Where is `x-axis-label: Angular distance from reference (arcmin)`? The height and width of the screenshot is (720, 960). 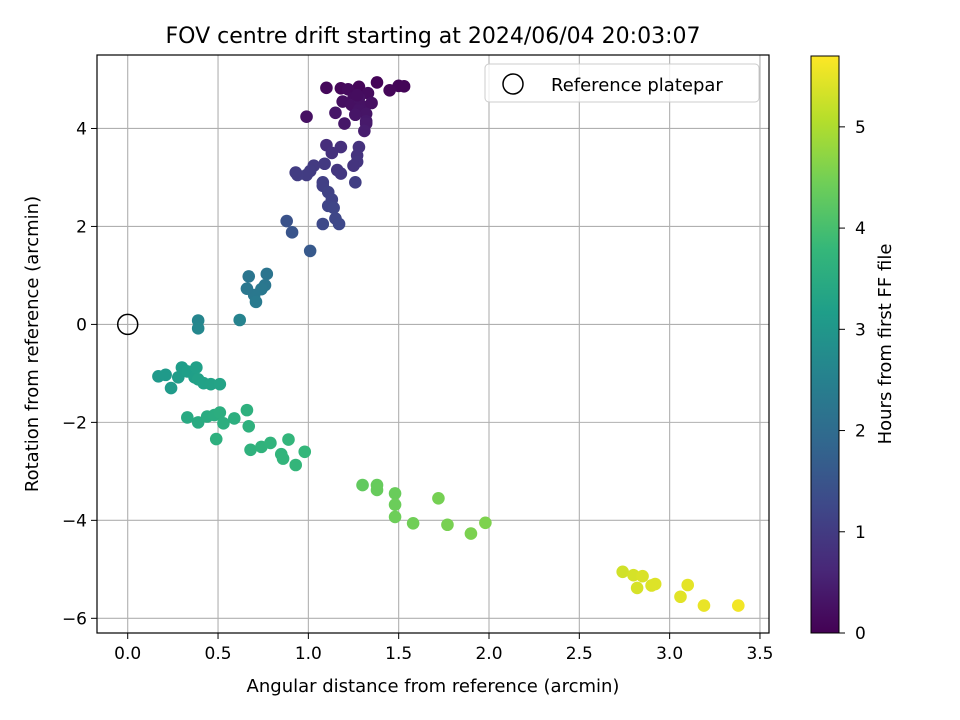 x-axis-label: Angular distance from reference (arcmin) is located at coordinates (433, 686).